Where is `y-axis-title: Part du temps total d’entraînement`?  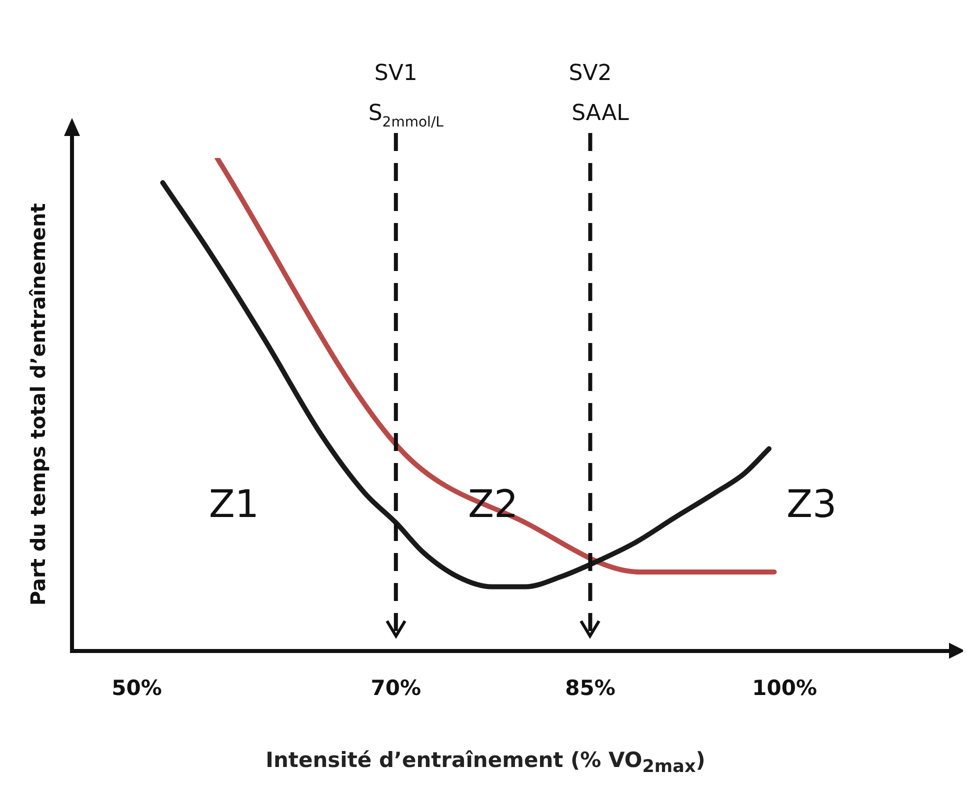 y-axis-title: Part du temps total d’entraînement is located at coordinates (38, 404).